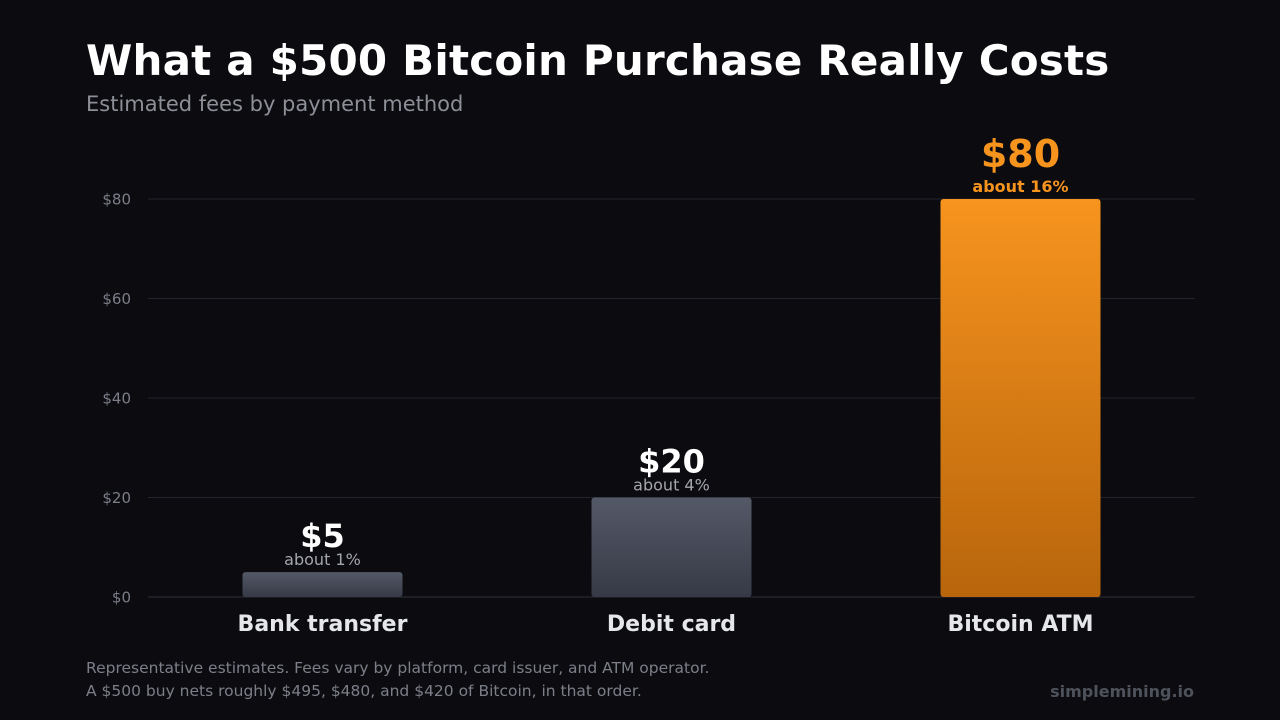 The image size is (1280, 720). Describe the element at coordinates (1122, 691) in the screenshot. I see `brand-watermark: simplemining.io` at that location.